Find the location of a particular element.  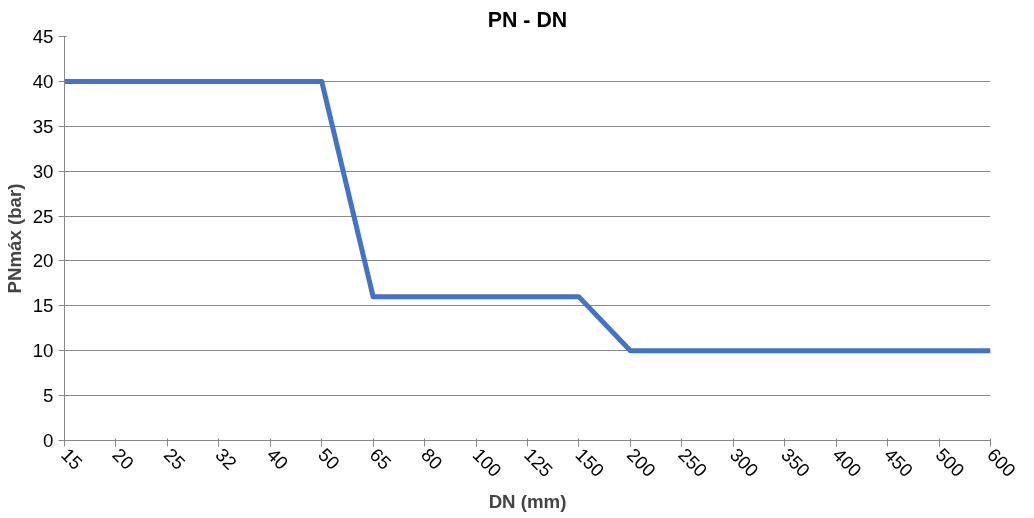

x-tick-label: 25 is located at coordinates (174, 459).